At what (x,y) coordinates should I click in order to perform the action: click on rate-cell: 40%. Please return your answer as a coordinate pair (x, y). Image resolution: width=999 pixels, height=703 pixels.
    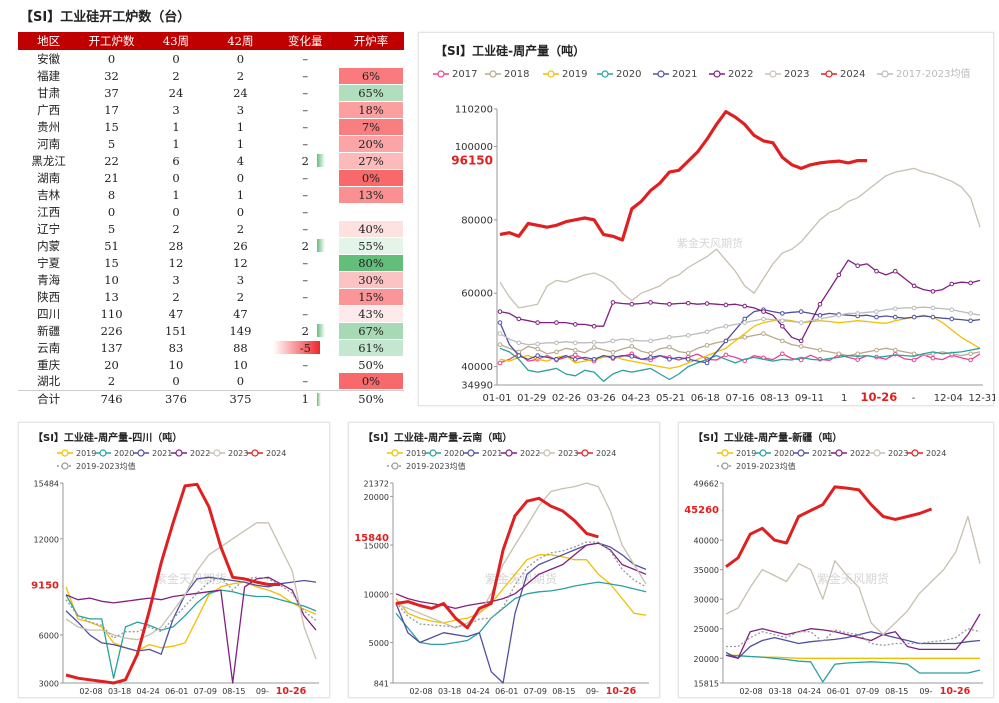
    Looking at the image, I should click on (371, 228).